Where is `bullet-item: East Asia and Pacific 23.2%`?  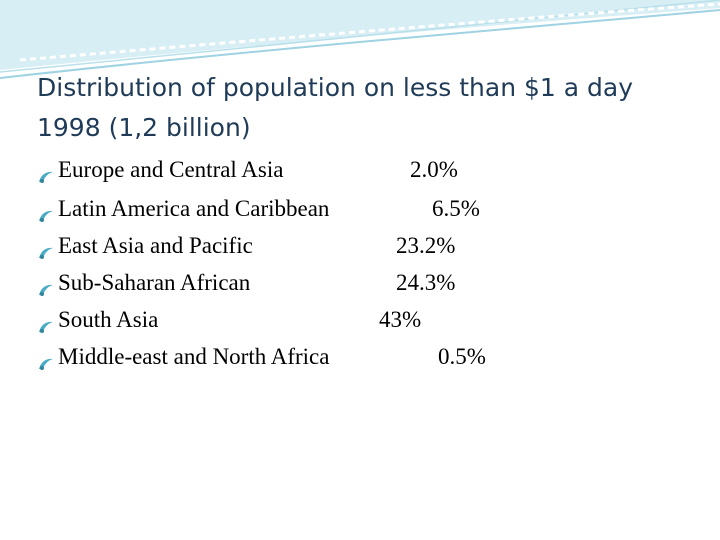 bullet-item: East Asia and Pacific 23.2% is located at coordinates (360, 248).